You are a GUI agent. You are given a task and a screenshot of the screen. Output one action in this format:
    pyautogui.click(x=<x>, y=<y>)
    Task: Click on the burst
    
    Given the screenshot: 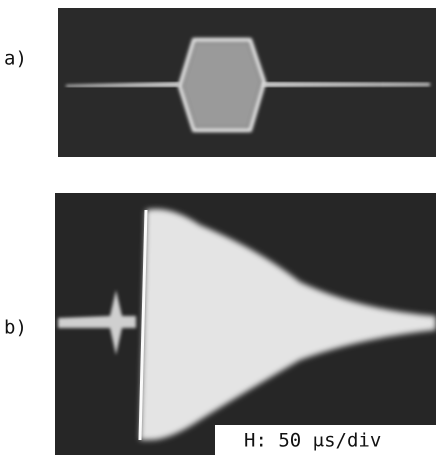 What is the action you would take?
    pyautogui.click(x=222, y=85)
    